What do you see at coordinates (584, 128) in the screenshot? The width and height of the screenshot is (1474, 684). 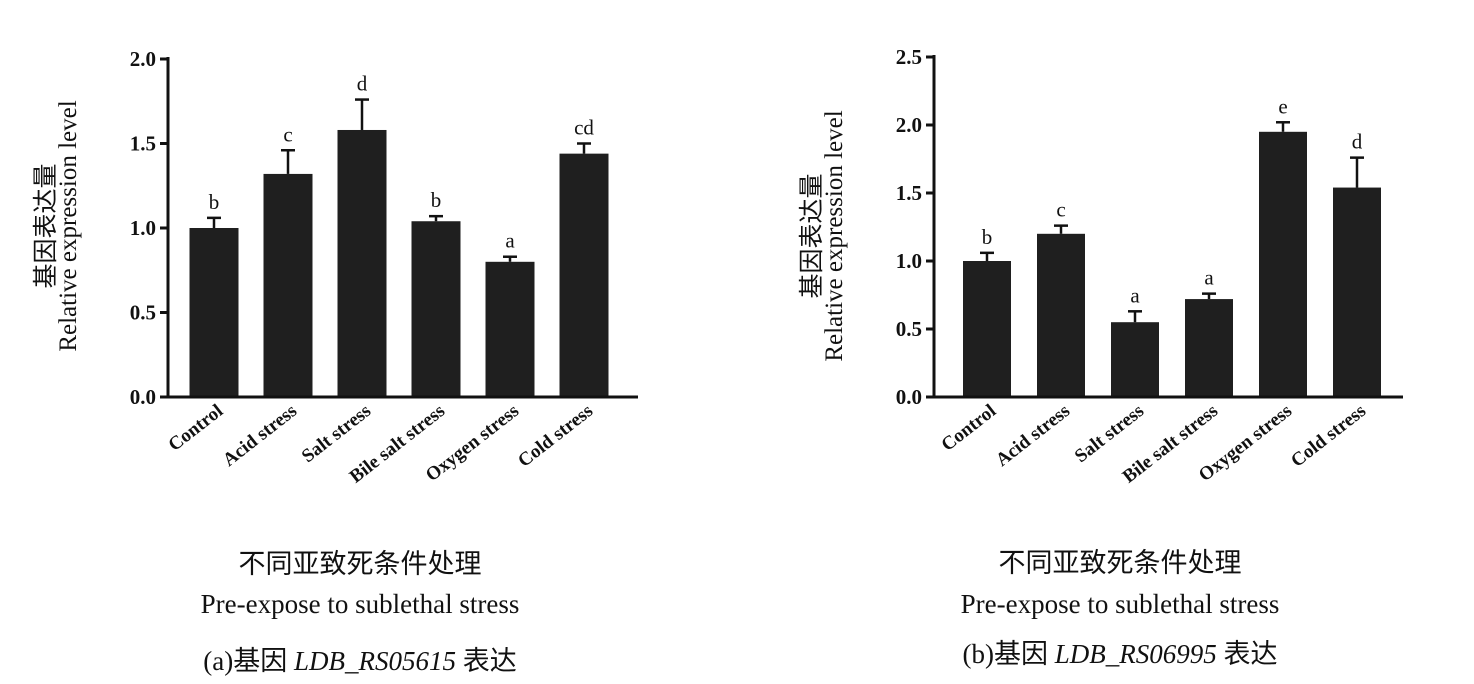 I see `significance-letter: cd` at bounding box center [584, 128].